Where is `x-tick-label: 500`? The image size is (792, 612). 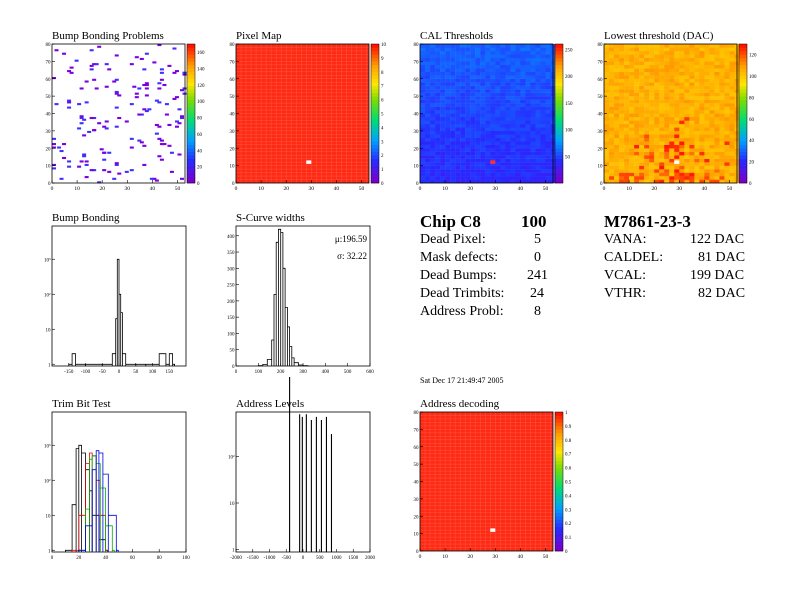 x-tick-label: 500 is located at coordinates (320, 558).